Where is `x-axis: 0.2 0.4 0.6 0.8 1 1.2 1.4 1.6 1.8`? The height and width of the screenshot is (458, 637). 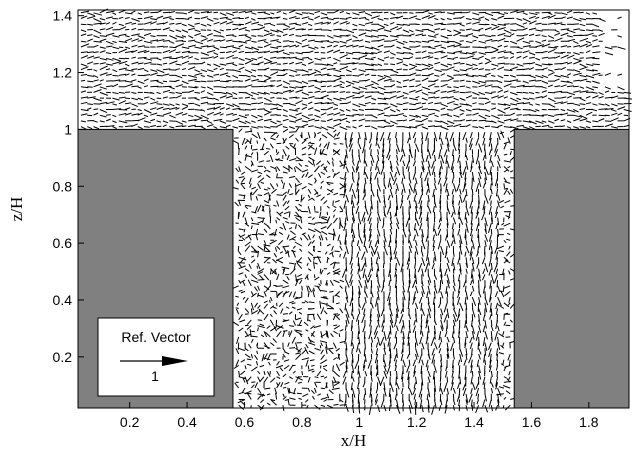
x-axis: 0.2 0.4 0.6 0.8 1 1.2 1.4 1.6 1.8 is located at coordinates (359, 416).